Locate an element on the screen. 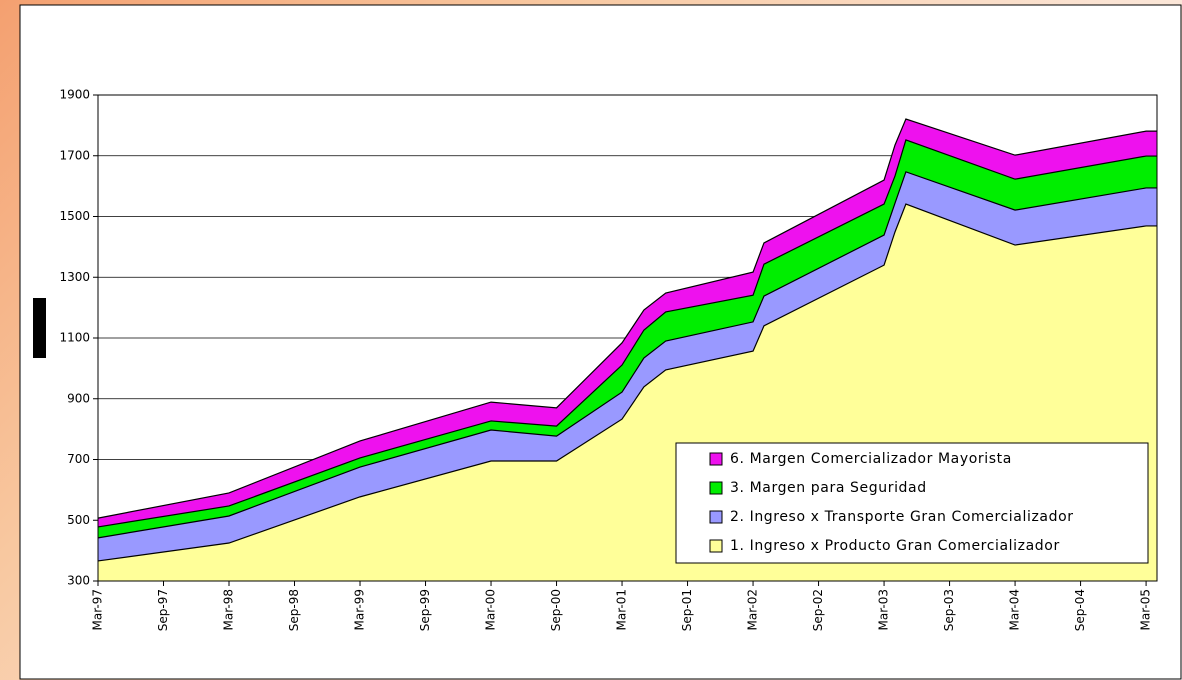 The height and width of the screenshot is (680, 1182). x-tick-label: Mar-04 is located at coordinates (1015, 609).